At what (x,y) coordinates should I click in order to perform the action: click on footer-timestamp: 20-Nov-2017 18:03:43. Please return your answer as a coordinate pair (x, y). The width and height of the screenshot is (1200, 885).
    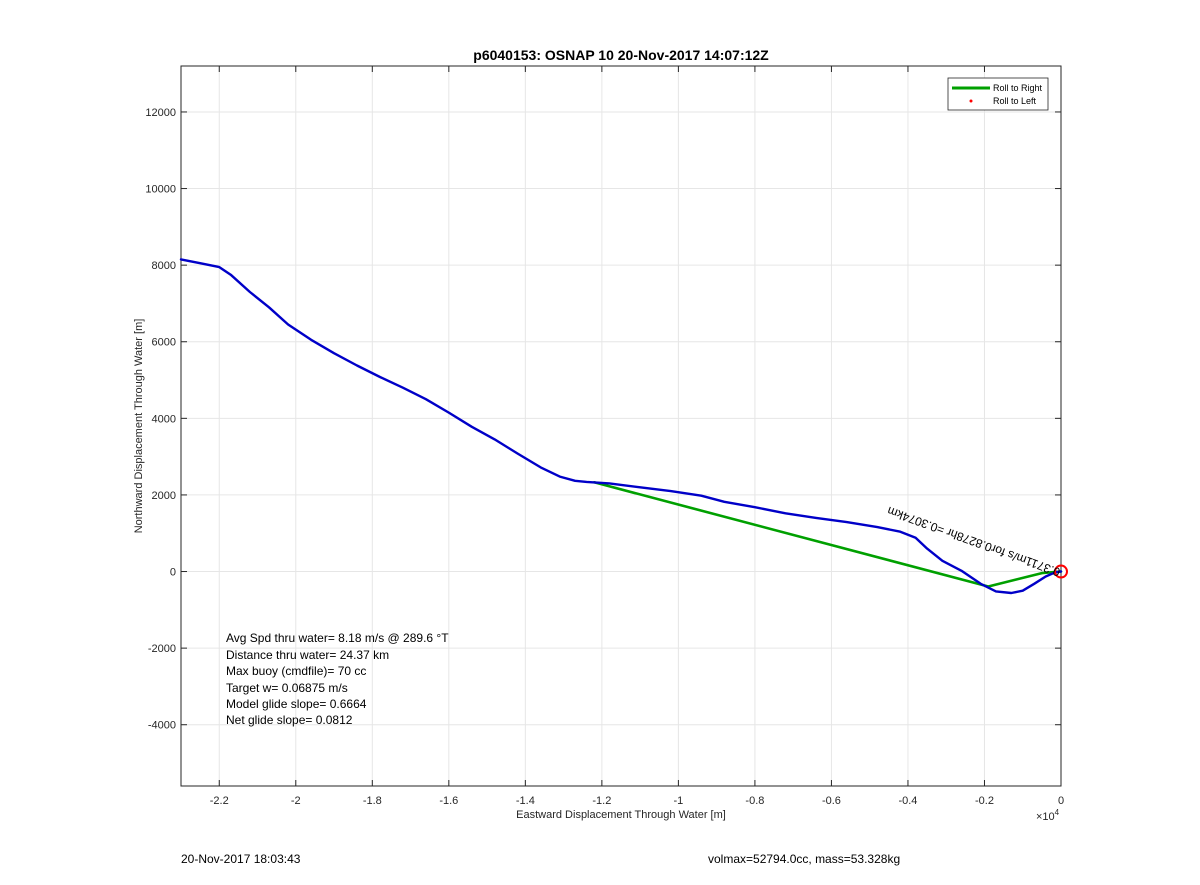
    Looking at the image, I should click on (241, 859).